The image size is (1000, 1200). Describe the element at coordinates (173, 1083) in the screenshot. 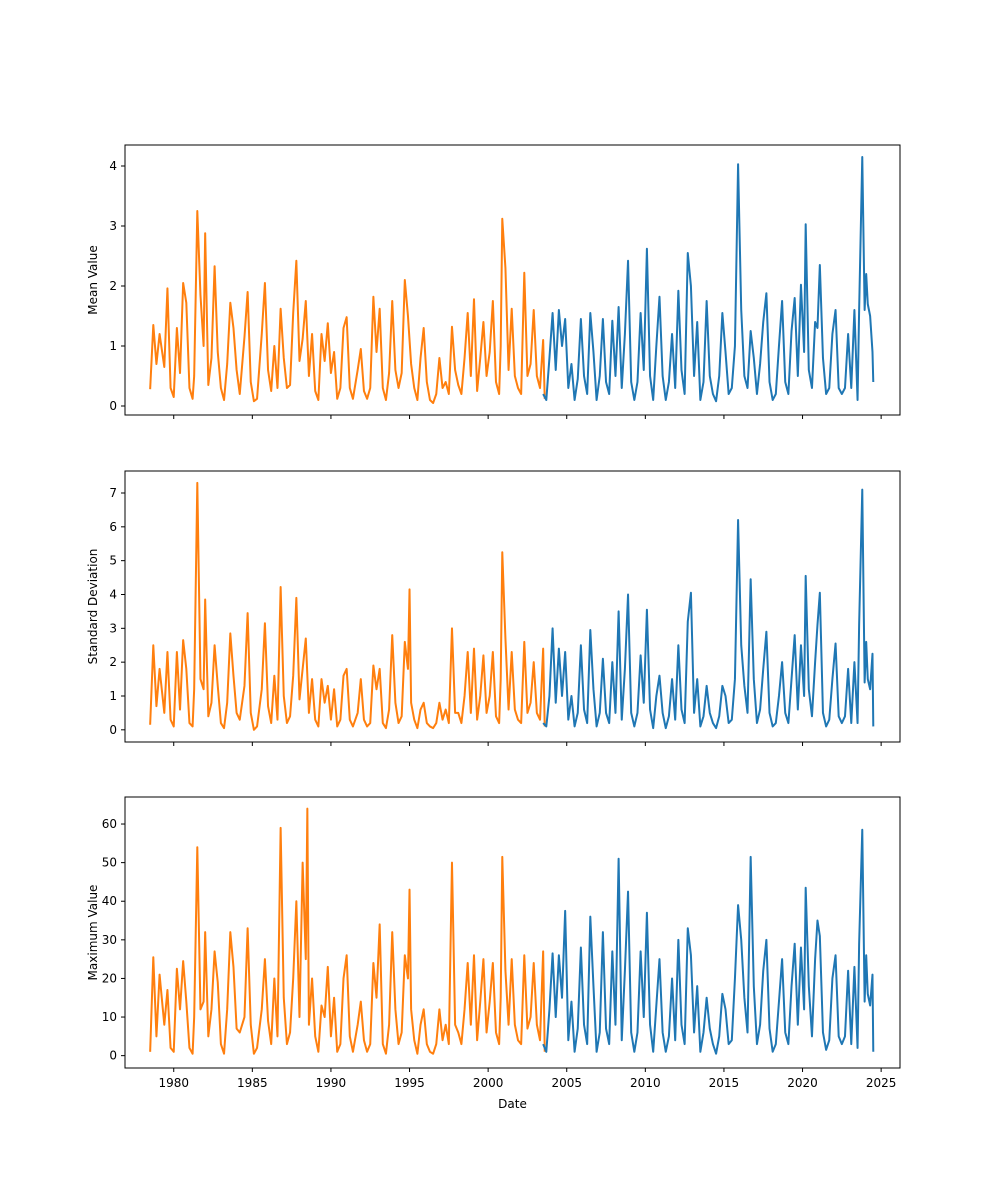

I see `x-tick-label: 1980` at that location.